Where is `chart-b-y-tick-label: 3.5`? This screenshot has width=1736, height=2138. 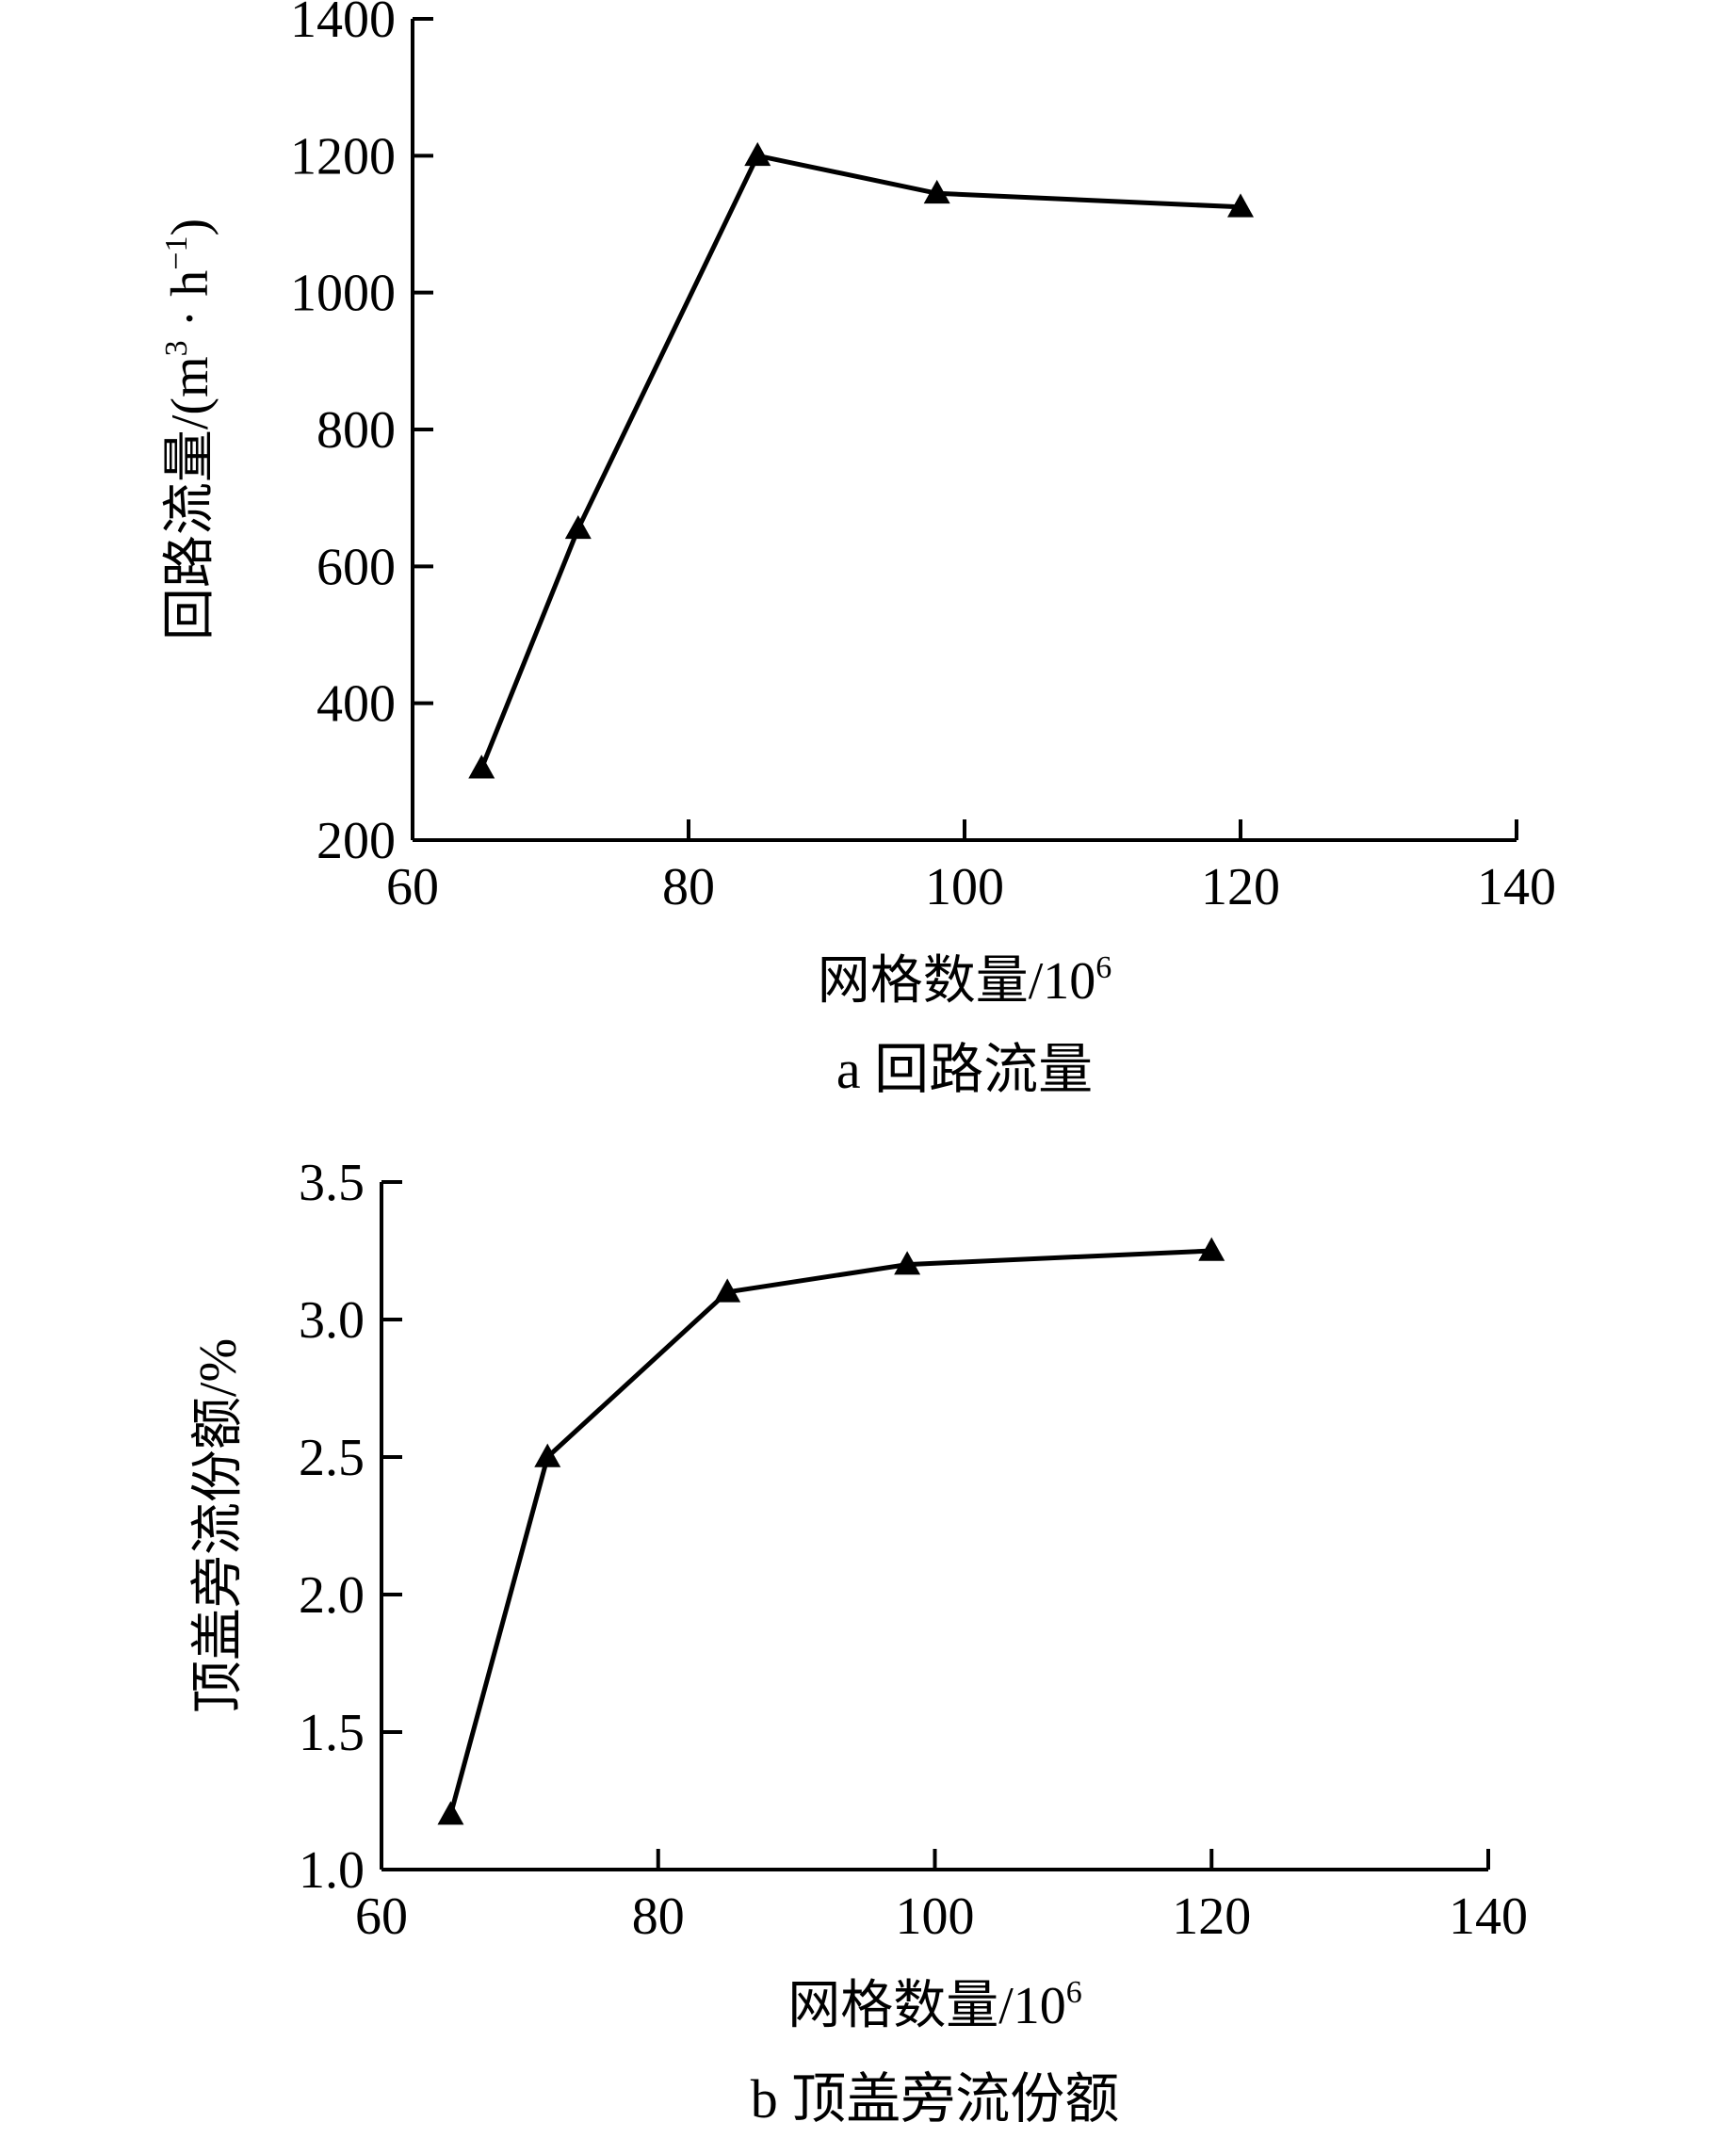
chart-b-y-tick-label: 3.5 is located at coordinates (332, 1183).